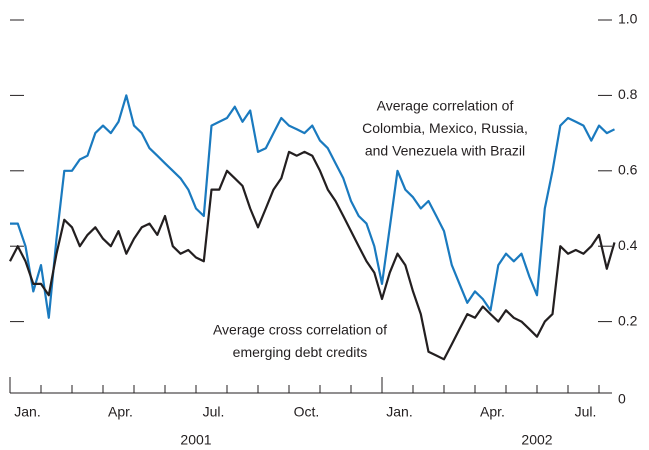 The height and width of the screenshot is (450, 649). I want to click on annotation: and Venezuela with Brazil, so click(445, 151).